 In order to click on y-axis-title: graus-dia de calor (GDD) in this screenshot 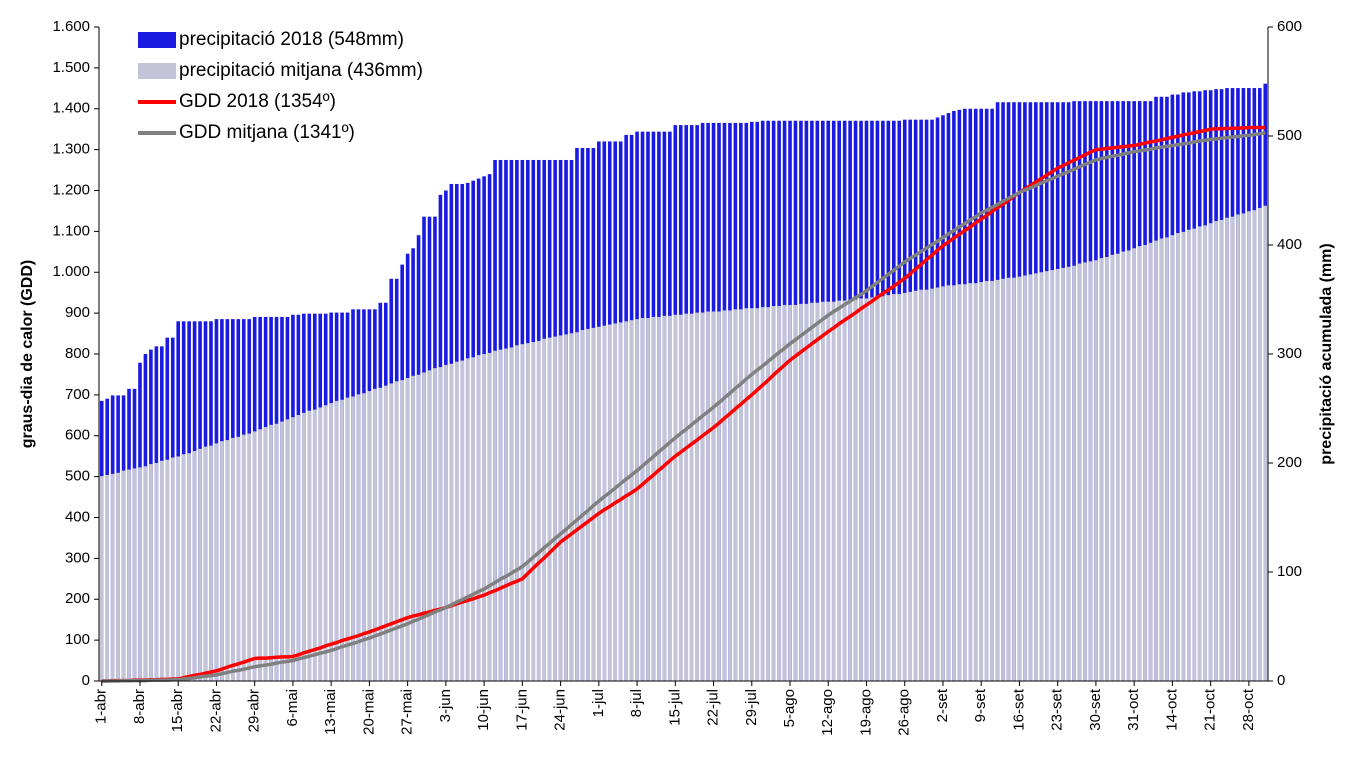, I will do `click(27, 354)`.